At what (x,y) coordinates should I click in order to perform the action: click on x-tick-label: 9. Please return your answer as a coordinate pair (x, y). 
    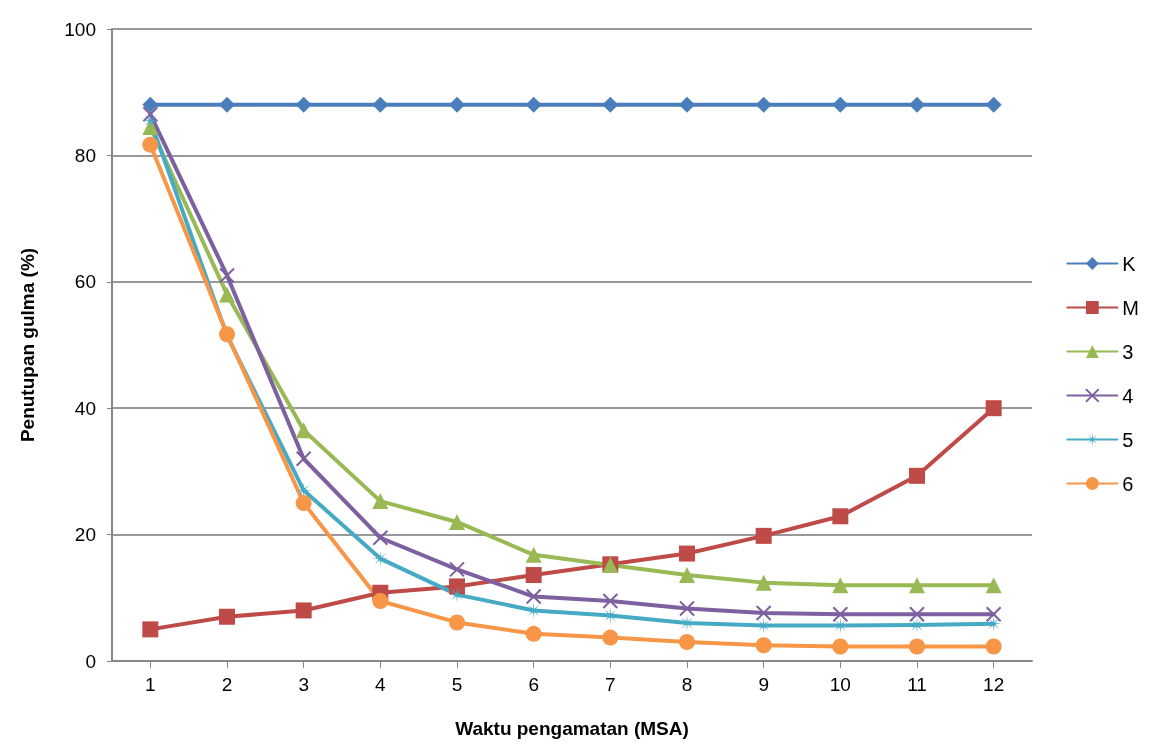
    Looking at the image, I should click on (763, 684).